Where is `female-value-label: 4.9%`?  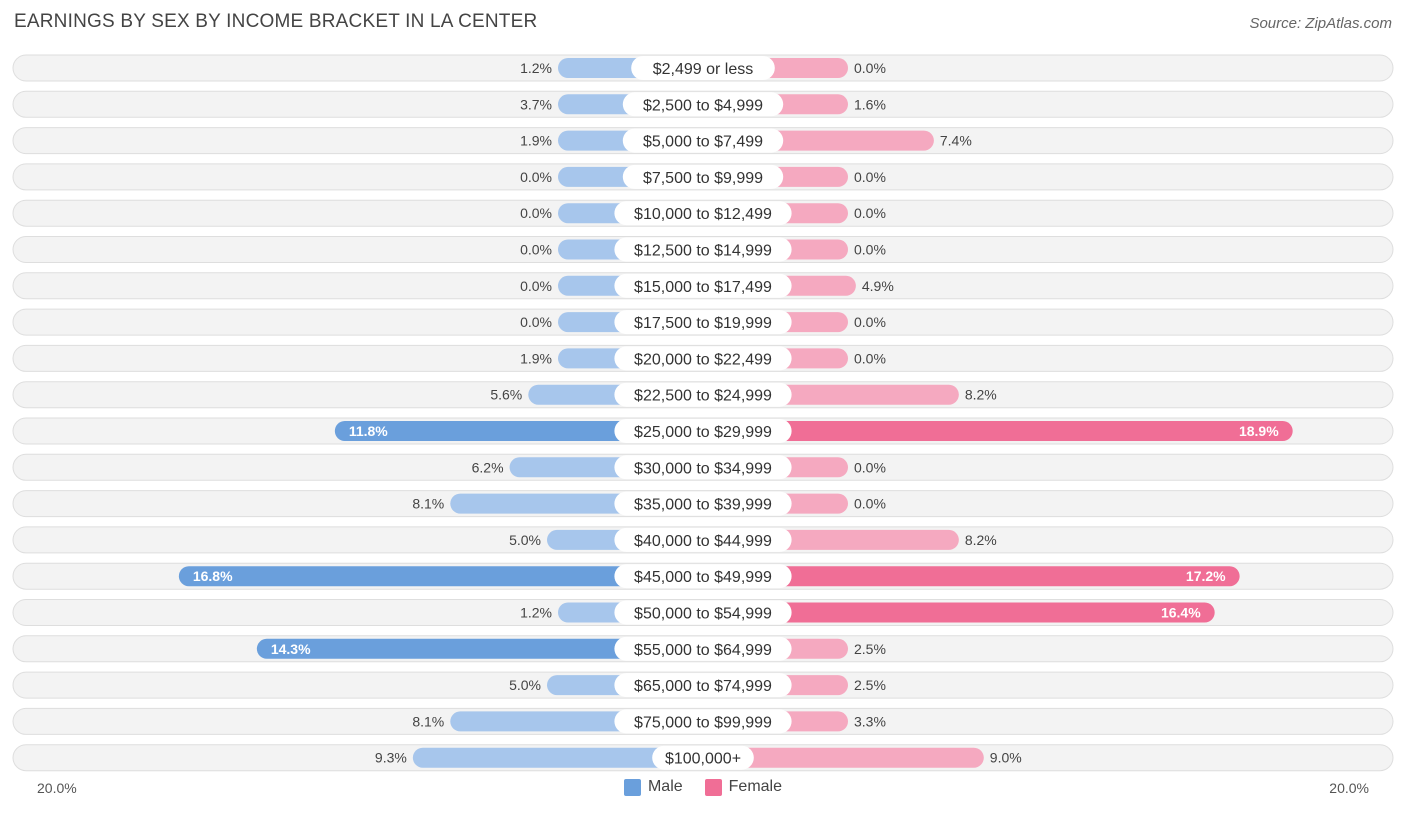
female-value-label: 4.9% is located at coordinates (878, 286).